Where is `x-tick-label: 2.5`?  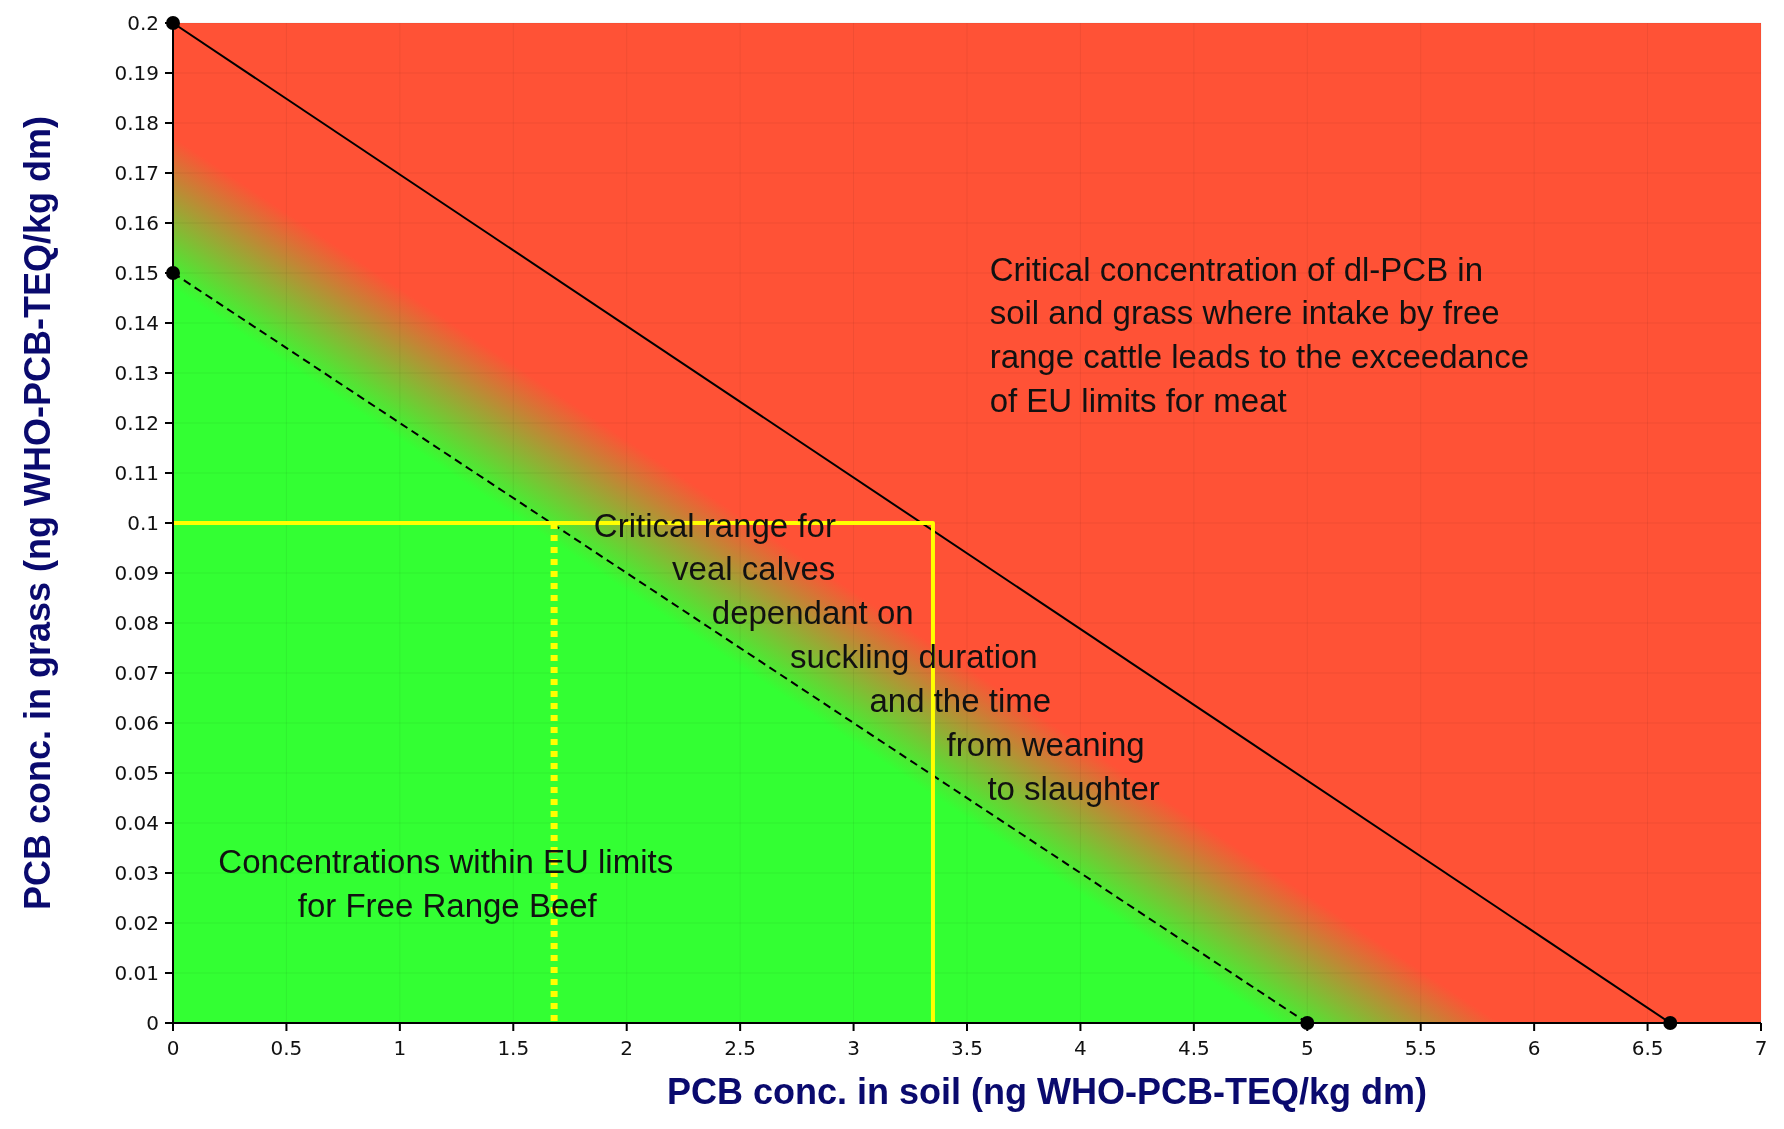
x-tick-label: 2.5 is located at coordinates (740, 1048).